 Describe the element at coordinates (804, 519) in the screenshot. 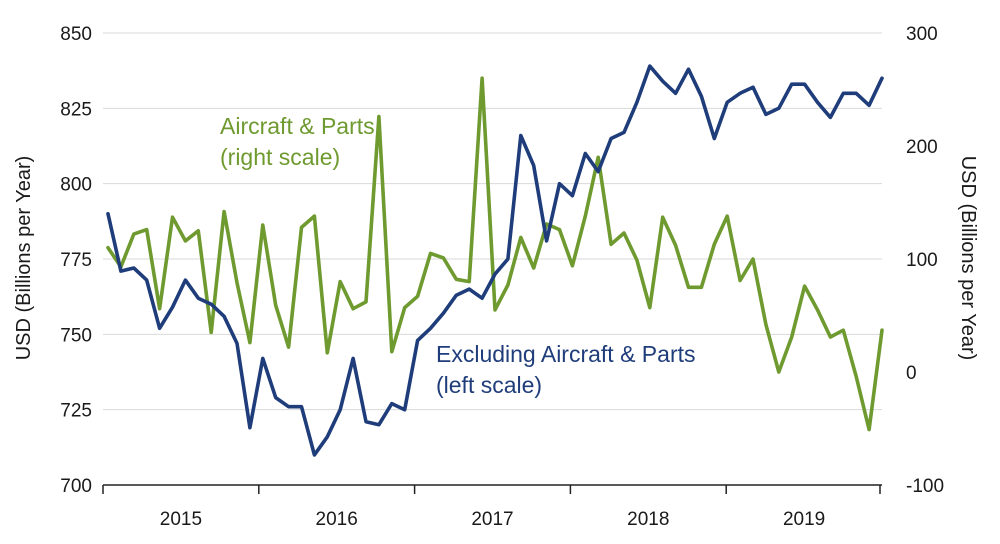

I see `x-tick-label: 2019` at that location.